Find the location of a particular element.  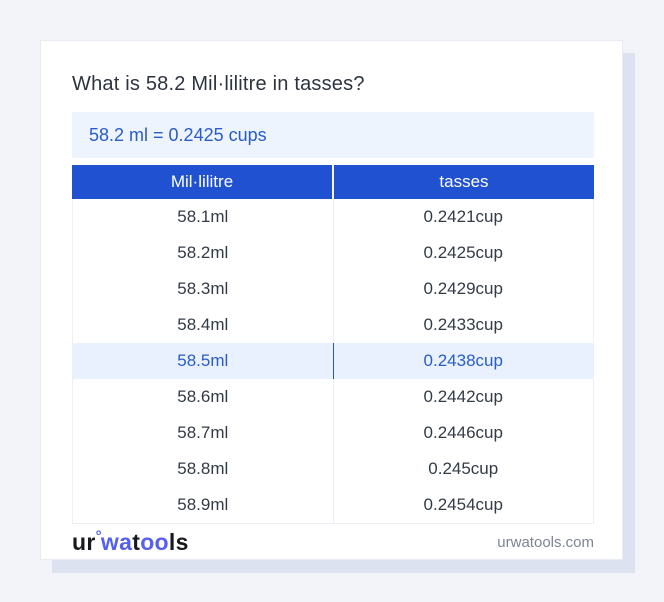

ml-cell: 58.1ml is located at coordinates (203, 216).